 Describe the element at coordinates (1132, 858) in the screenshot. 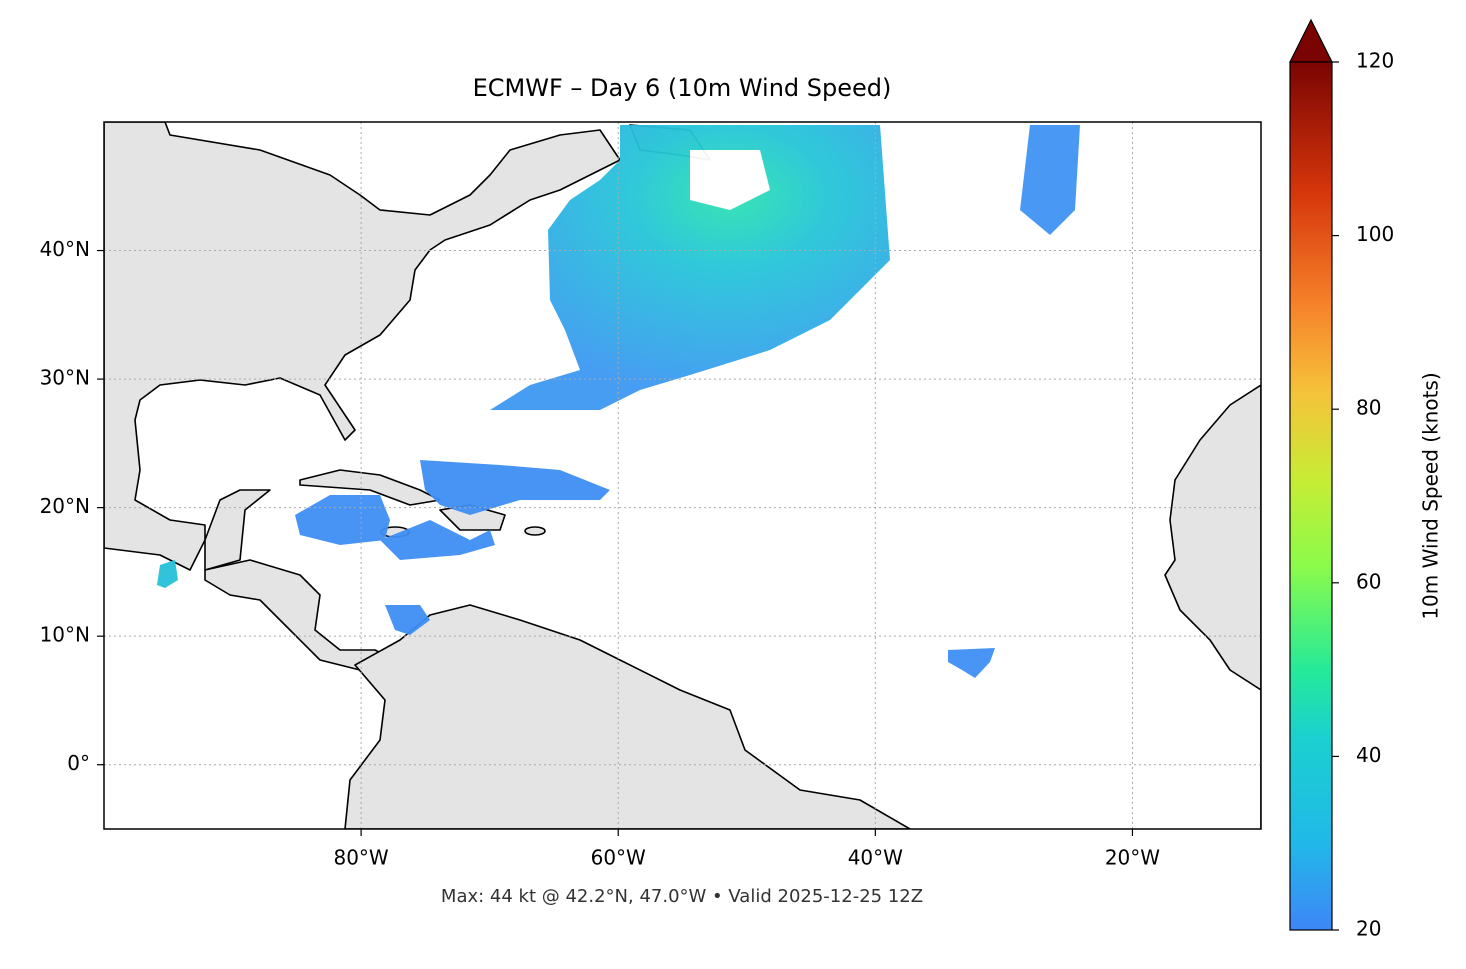

I see `x-tick-label: 20°W` at that location.